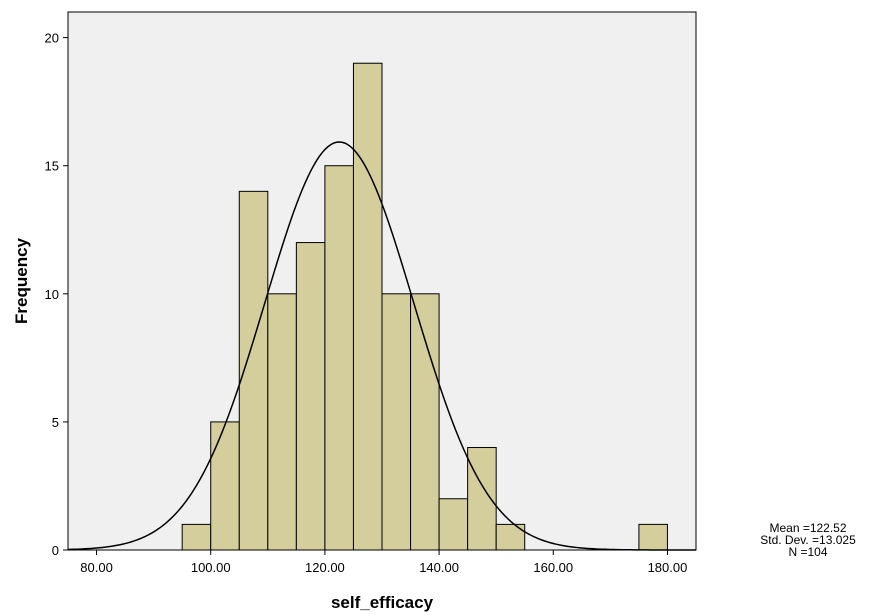 The height and width of the screenshot is (615, 885). What do you see at coordinates (211, 567) in the screenshot?
I see `x-tick-label: 100.00` at bounding box center [211, 567].